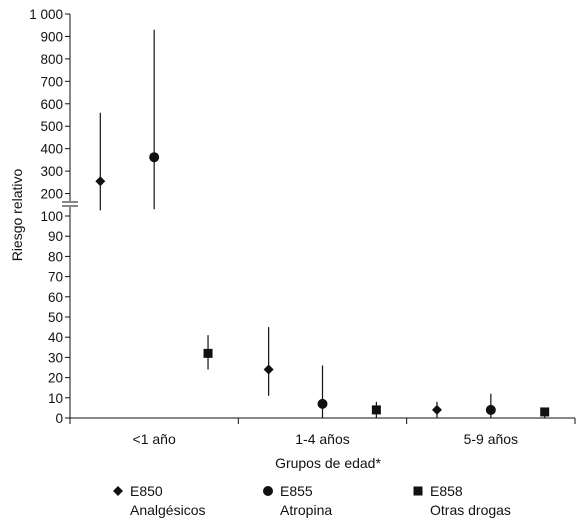 The image size is (581, 521). What do you see at coordinates (55, 357) in the screenshot?
I see `y-tick-label: 30` at bounding box center [55, 357].